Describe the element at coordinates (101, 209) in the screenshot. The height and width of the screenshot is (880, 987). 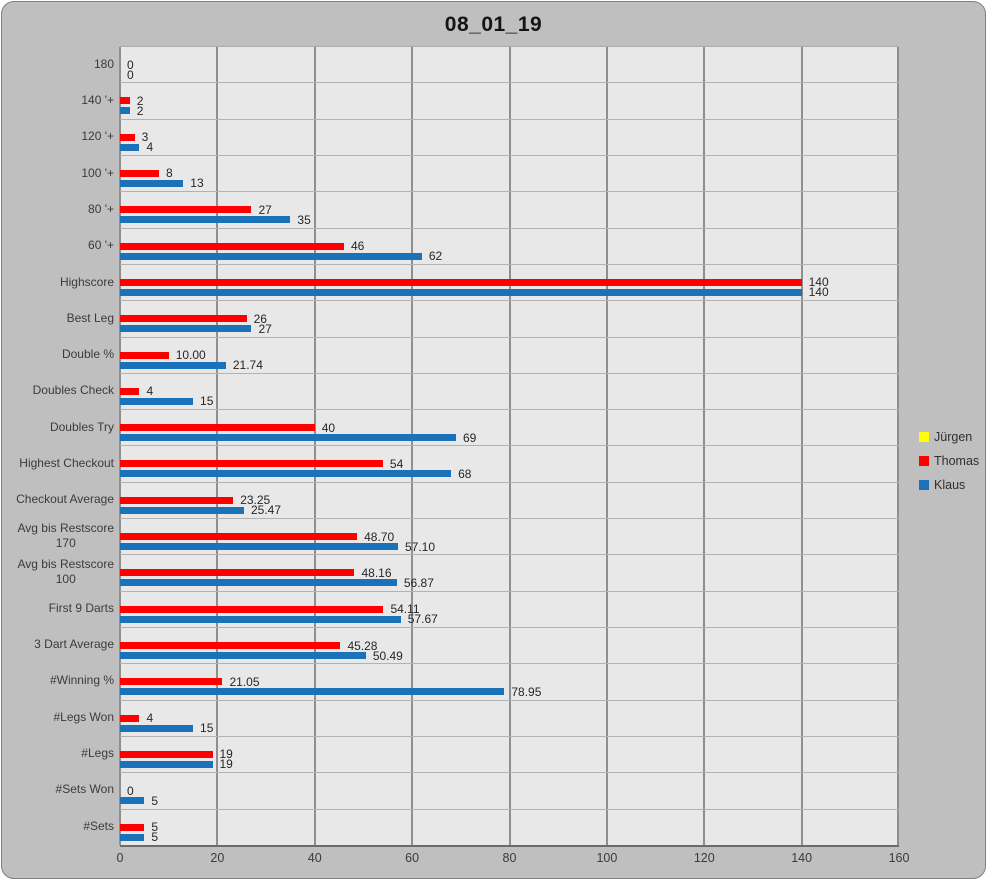
I see `category-label: 80 '+` at that location.